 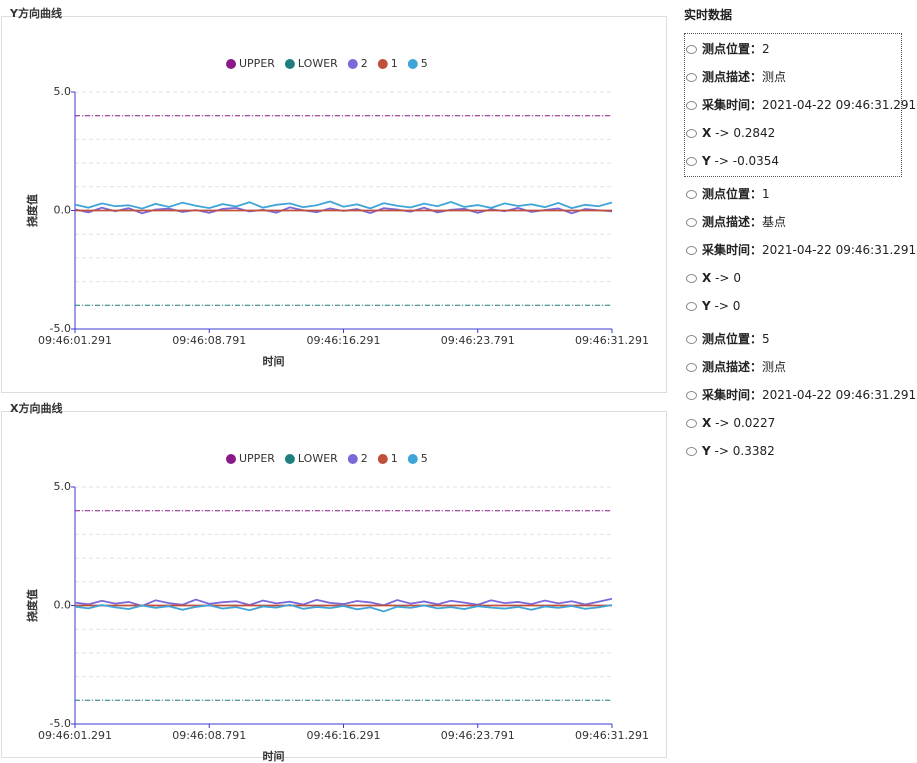 I want to click on row-label: 测点位置：, so click(x=732, y=194).